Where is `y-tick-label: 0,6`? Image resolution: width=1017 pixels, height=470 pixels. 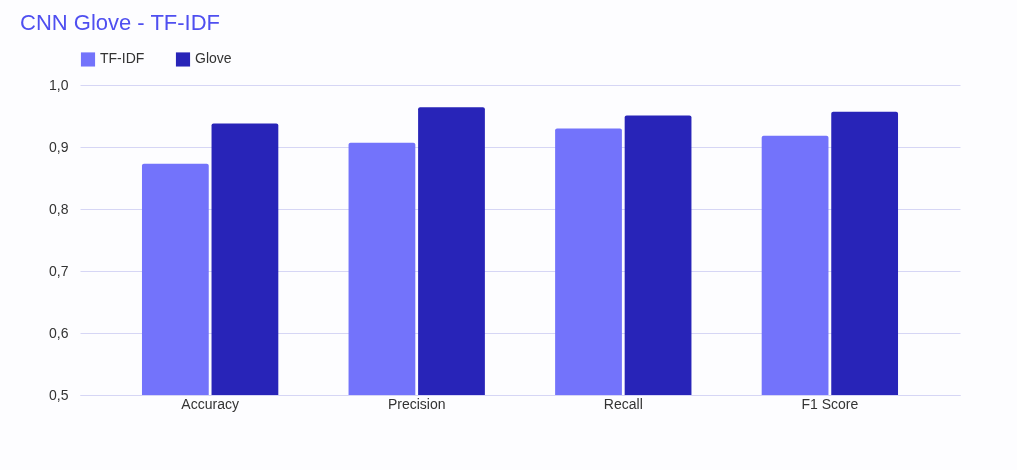 y-tick-label: 0,6 is located at coordinates (59, 332).